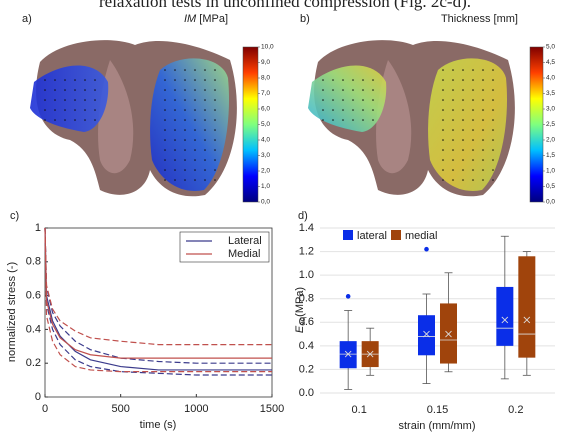 The image size is (571, 437). I want to click on colorbar, so click(250, 124).